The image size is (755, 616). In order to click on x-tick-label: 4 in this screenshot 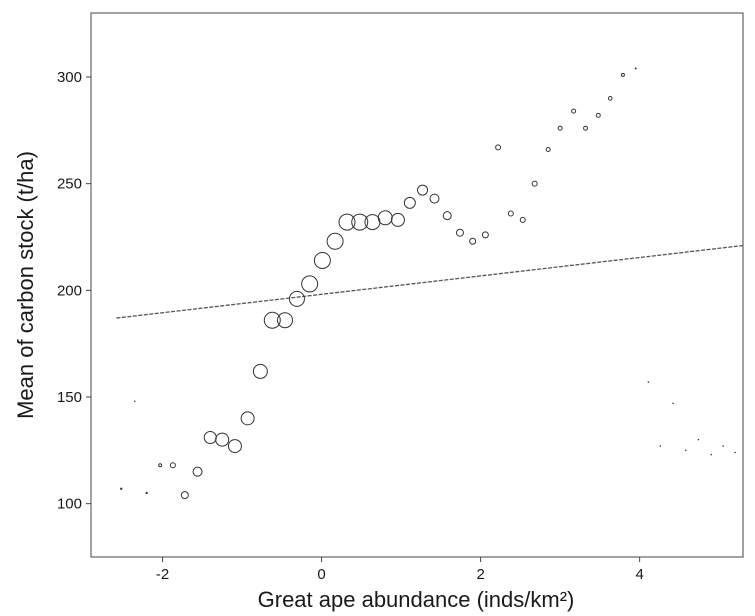, I will do `click(639, 574)`.